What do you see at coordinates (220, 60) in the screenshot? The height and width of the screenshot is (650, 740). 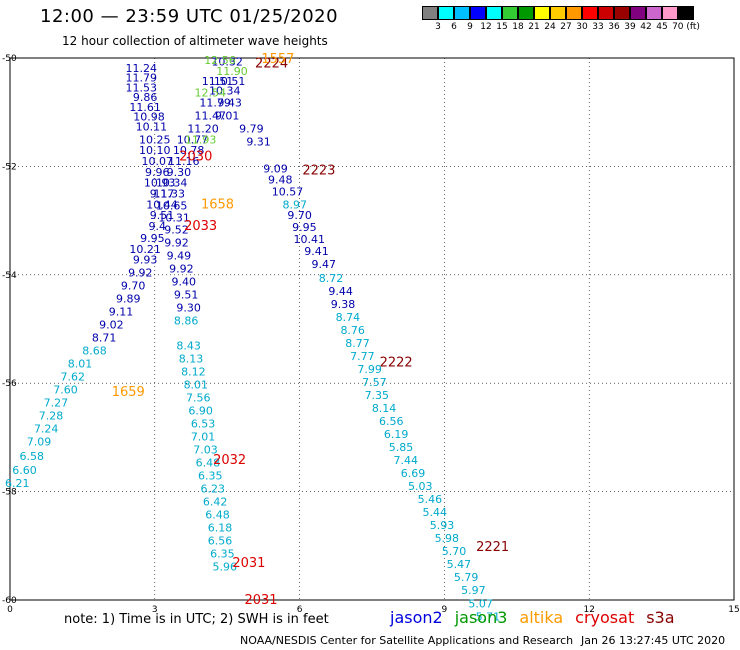 I see `data-point: 12.56` at bounding box center [220, 60].